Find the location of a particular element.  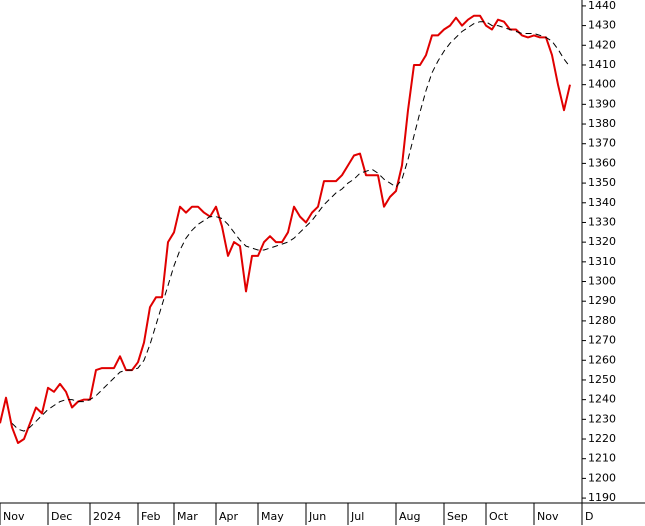

y-tick-label: 1380 is located at coordinates (602, 123).